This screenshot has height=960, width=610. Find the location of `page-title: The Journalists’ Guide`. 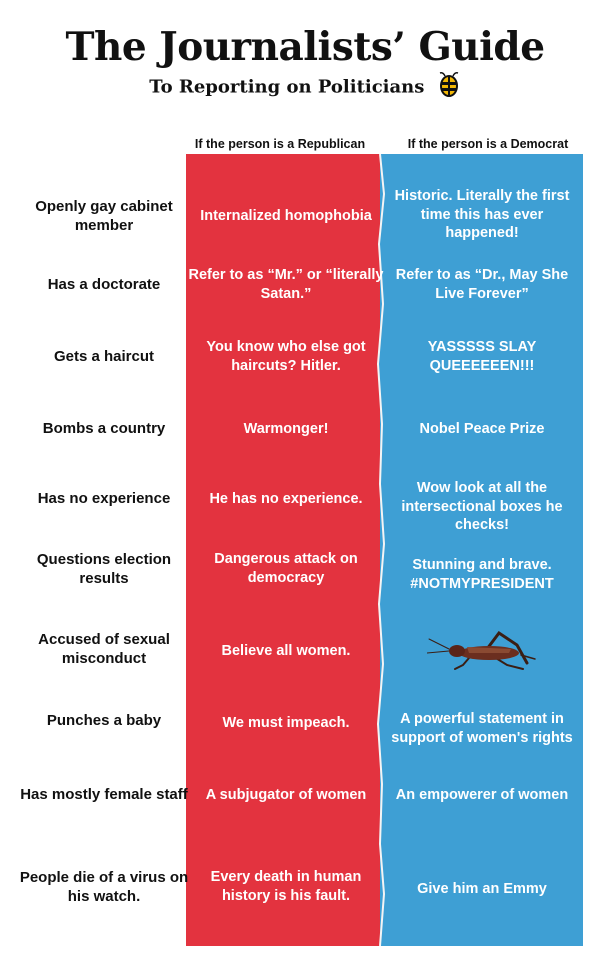

page-title: The Journalists’ Guide is located at coordinates (305, 47).